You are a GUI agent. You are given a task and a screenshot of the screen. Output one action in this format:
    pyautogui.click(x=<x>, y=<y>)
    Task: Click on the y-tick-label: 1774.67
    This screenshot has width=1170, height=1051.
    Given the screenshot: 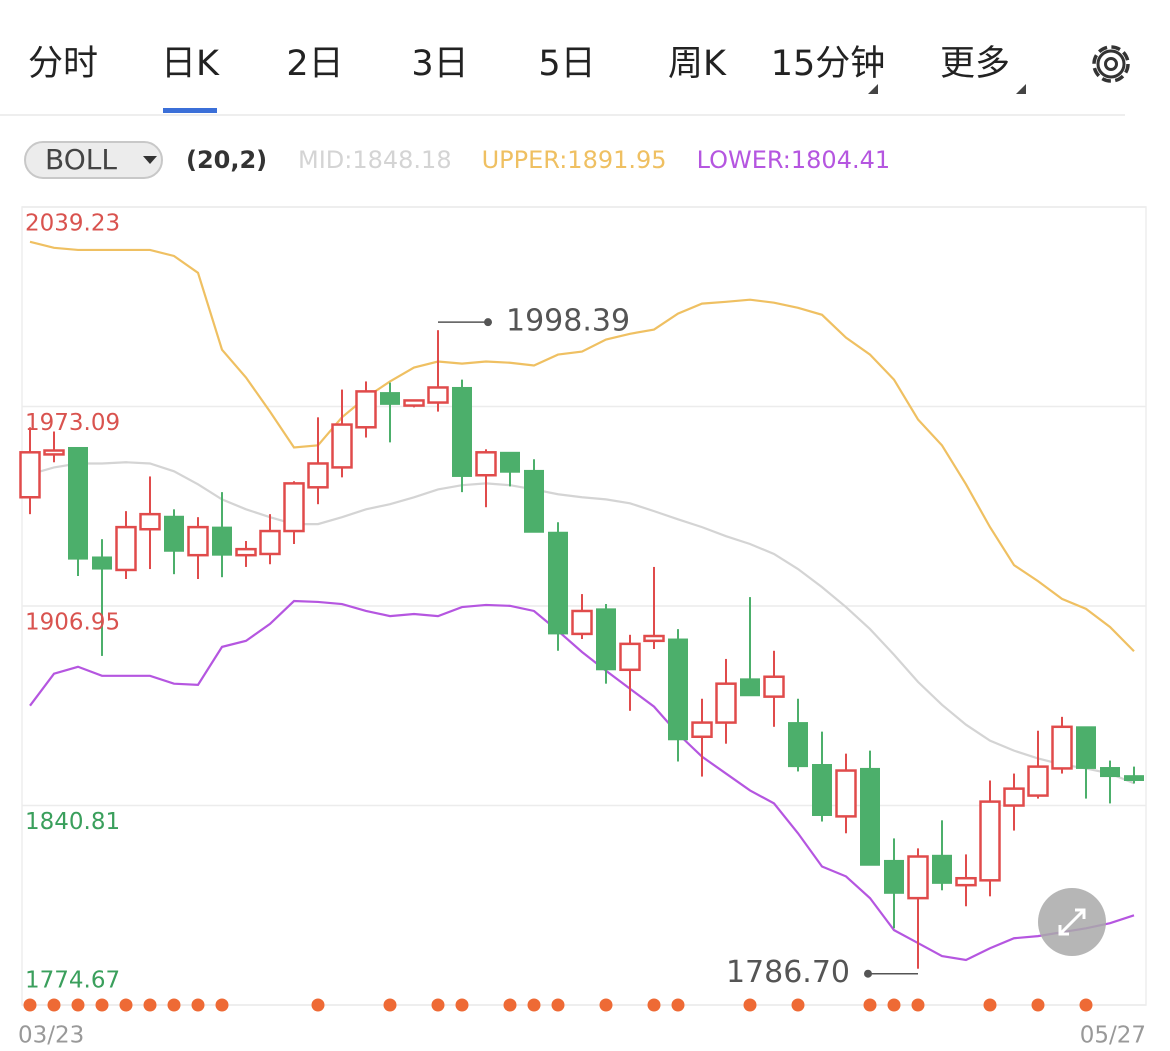 What is the action you would take?
    pyautogui.click(x=72, y=981)
    